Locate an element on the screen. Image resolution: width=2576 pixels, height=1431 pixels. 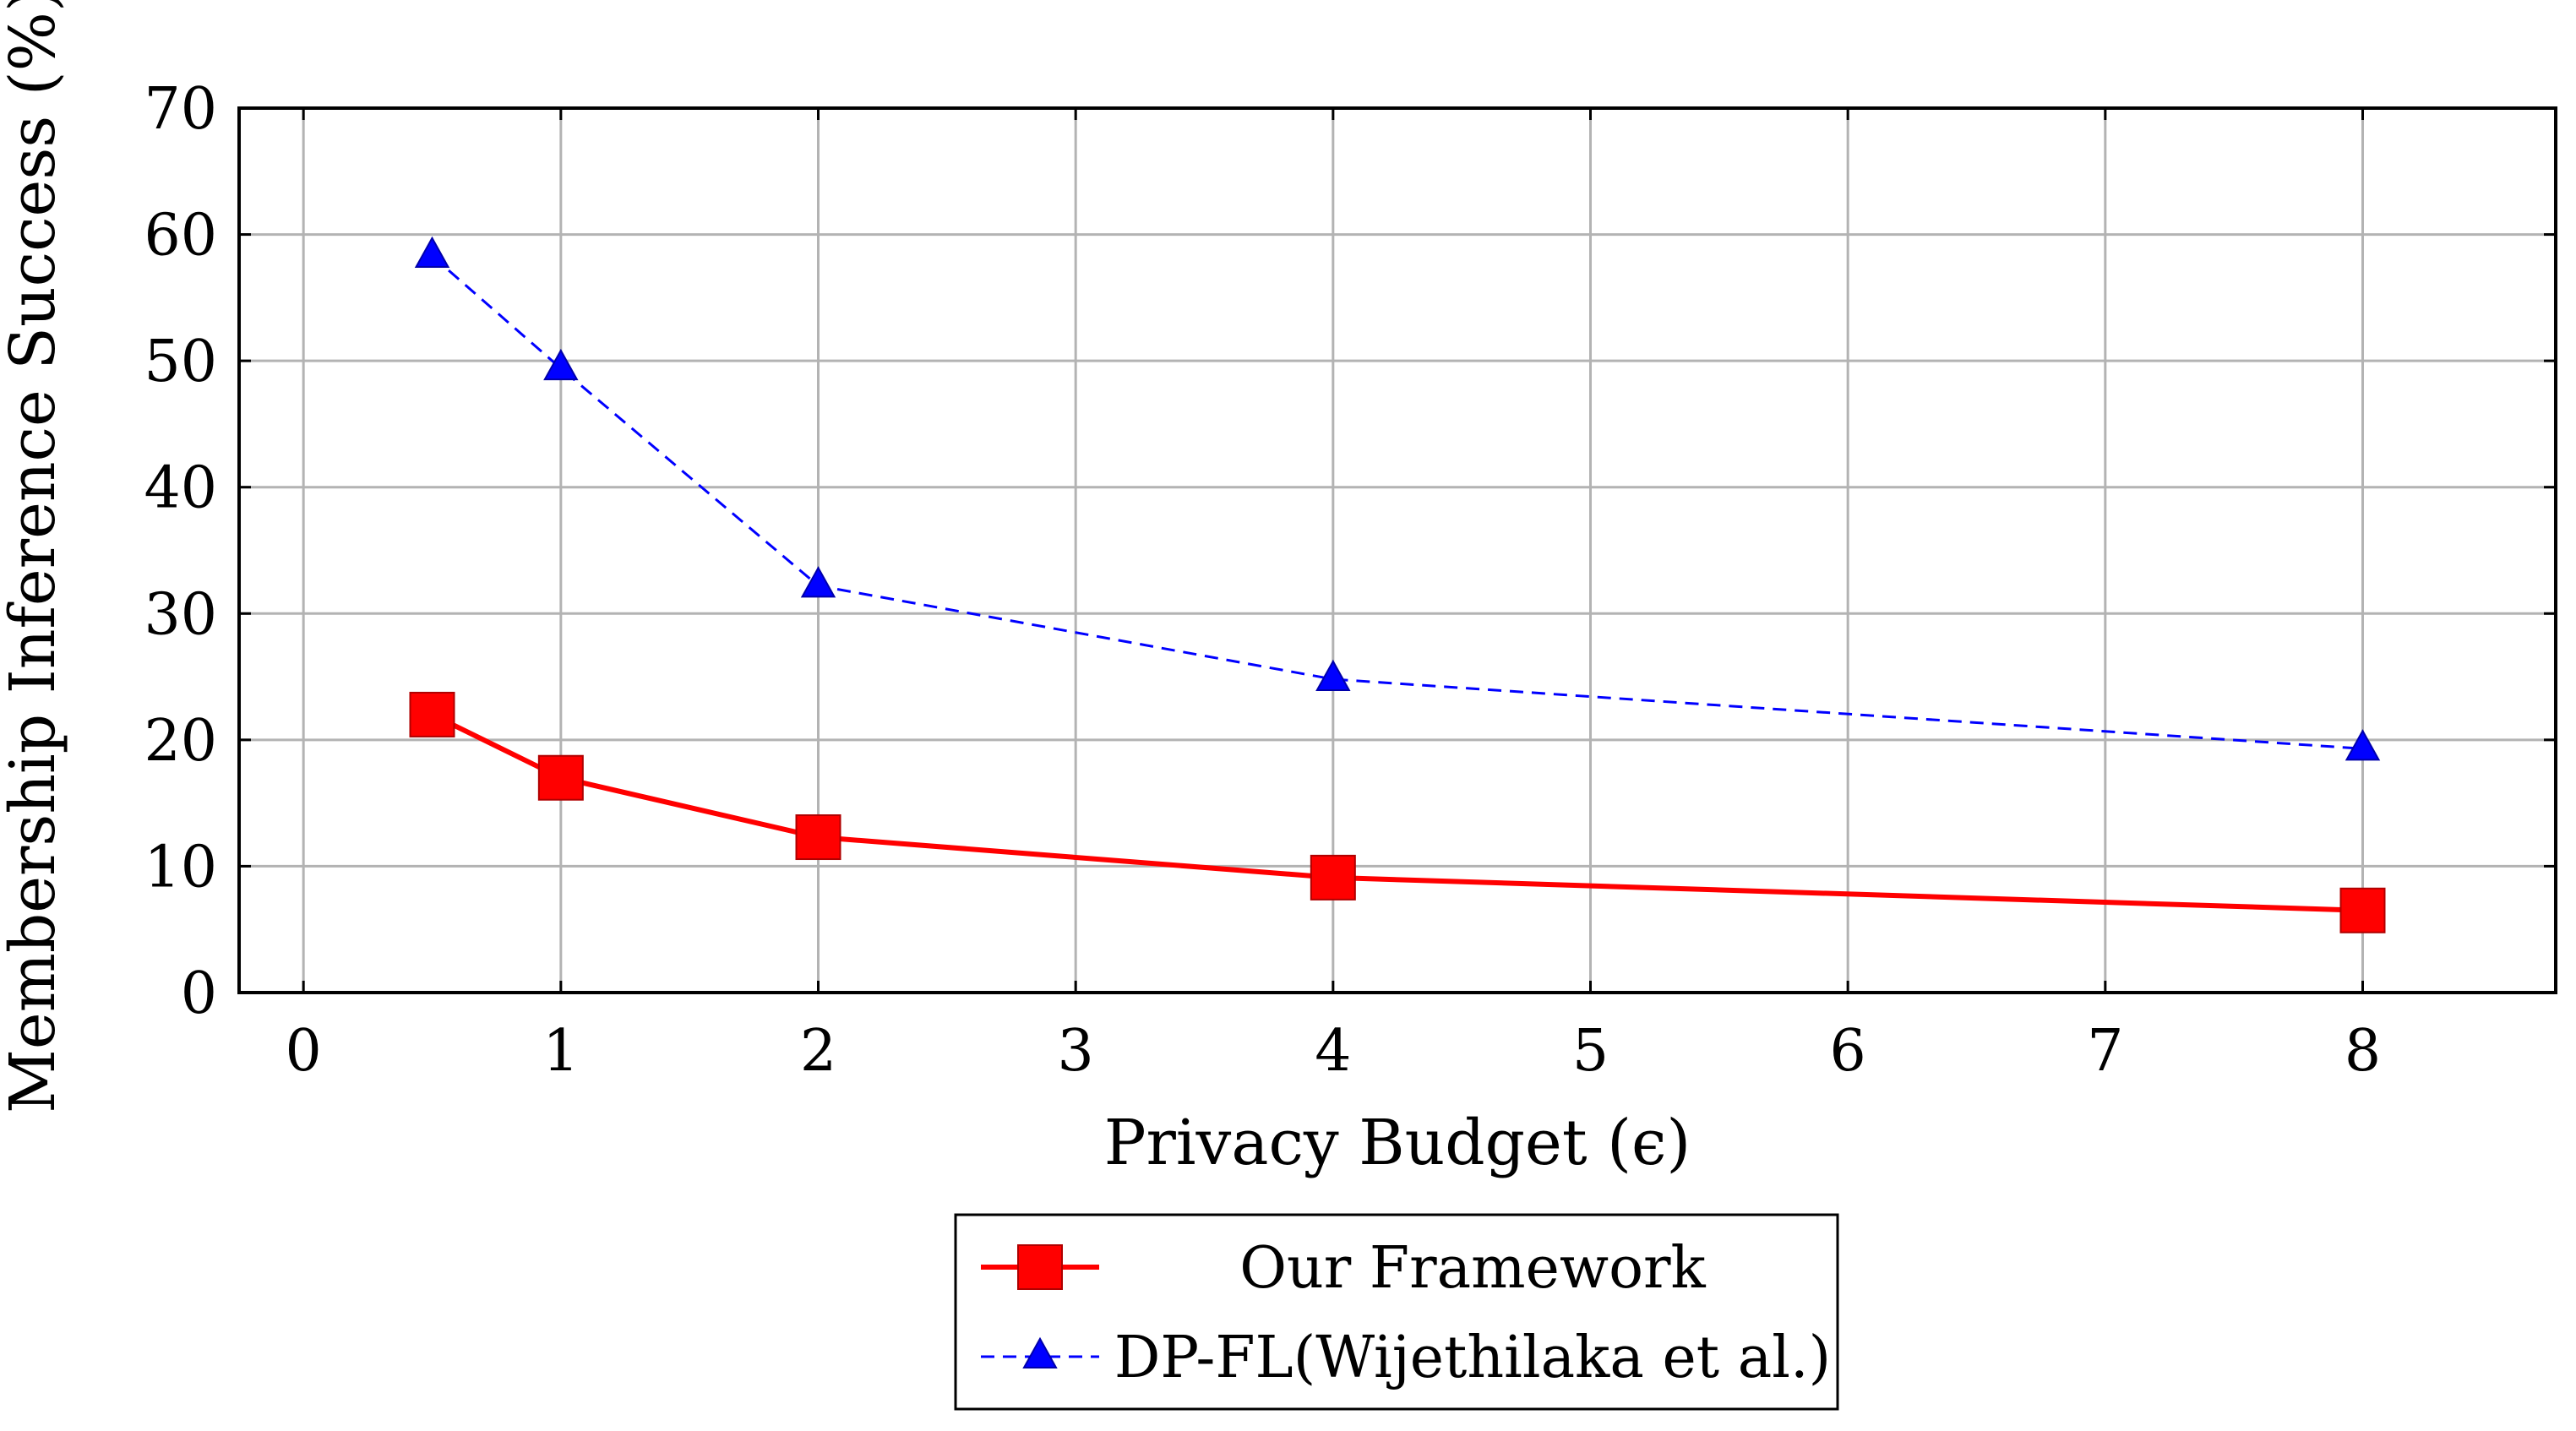
x-tick-label: 6 is located at coordinates (1848, 1051).